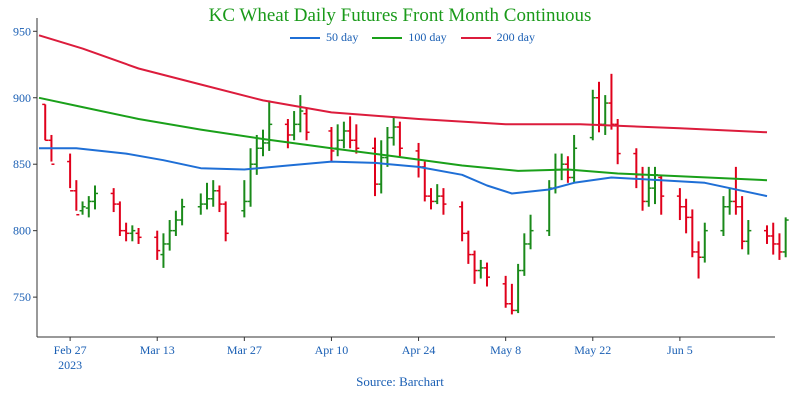  What do you see at coordinates (419, 350) in the screenshot?
I see `x-tick-label: Apr 24` at bounding box center [419, 350].